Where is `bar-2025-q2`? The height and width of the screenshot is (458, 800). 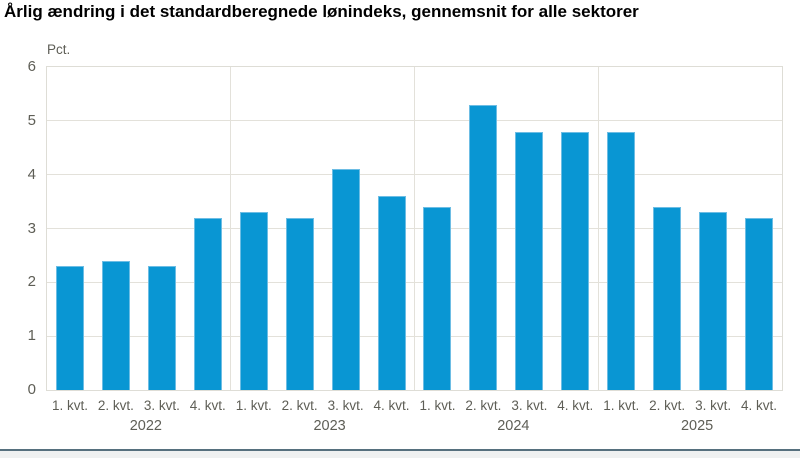
bar-2025-q2 is located at coordinates (667, 298).